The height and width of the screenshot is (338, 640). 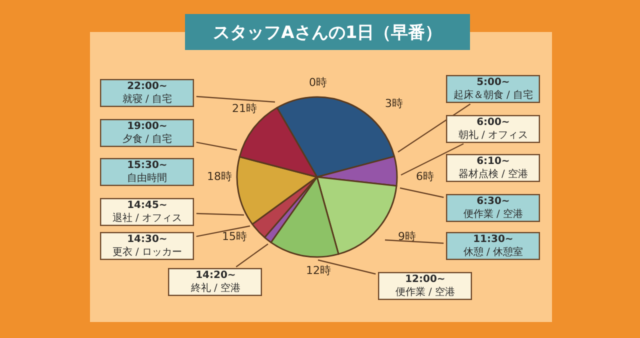 I want to click on text: 12:00~ 便作業 / 空港, so click(x=425, y=286).